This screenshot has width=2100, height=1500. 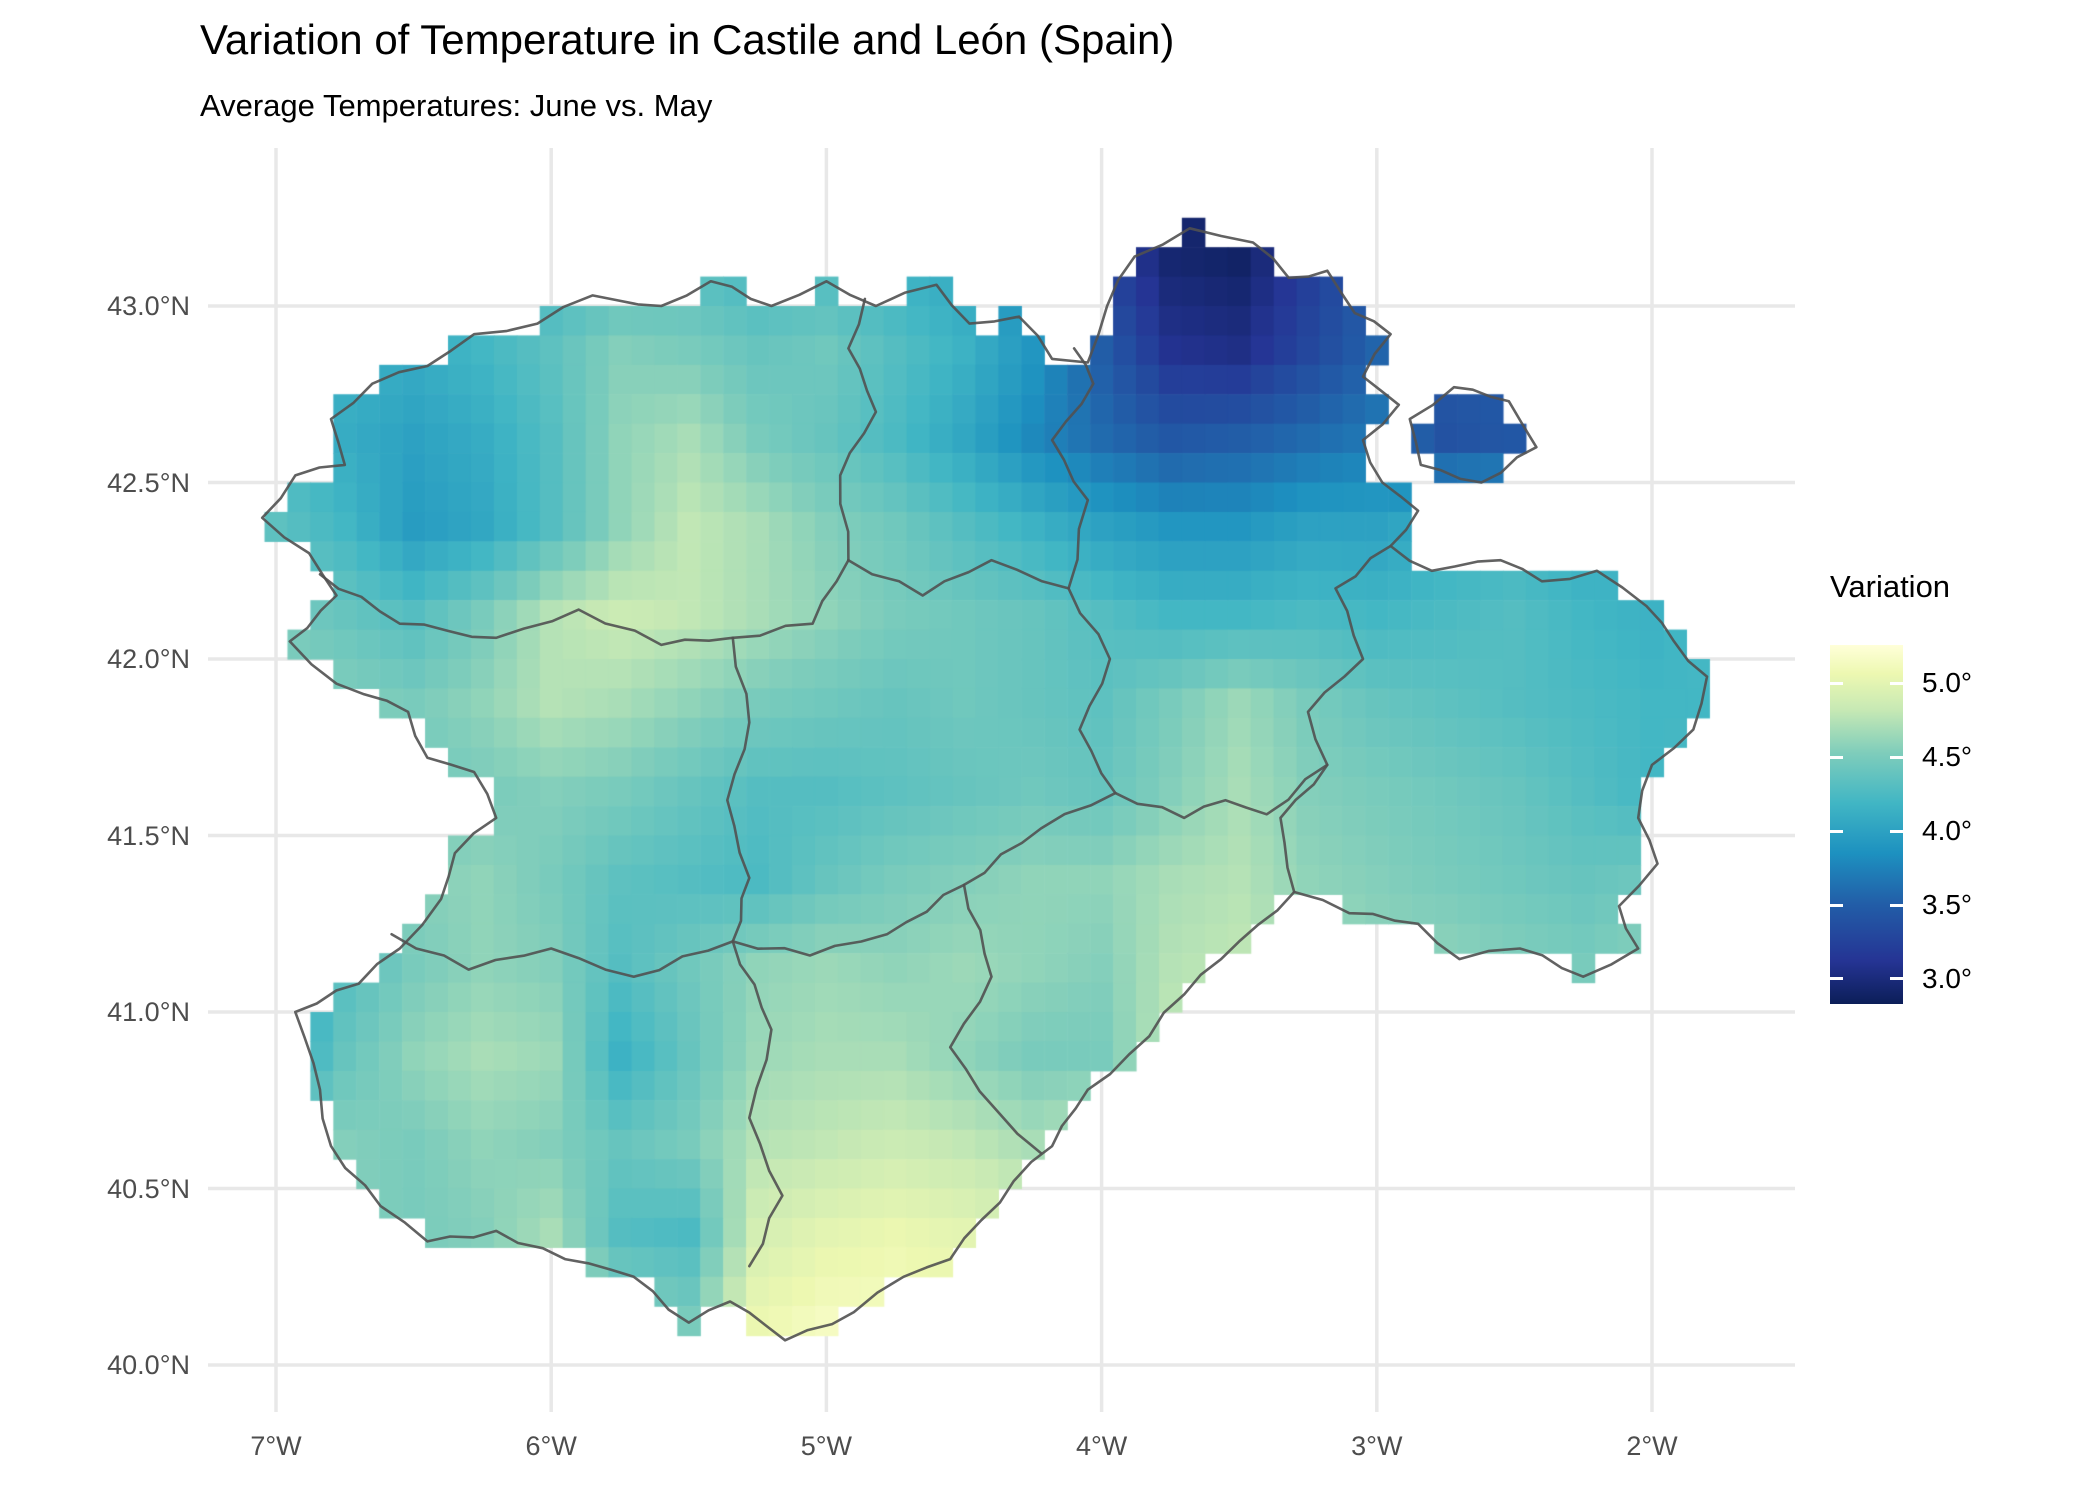 What do you see at coordinates (148, 1365) in the screenshot?
I see `y-axis-tick-label: 40.0°N` at bounding box center [148, 1365].